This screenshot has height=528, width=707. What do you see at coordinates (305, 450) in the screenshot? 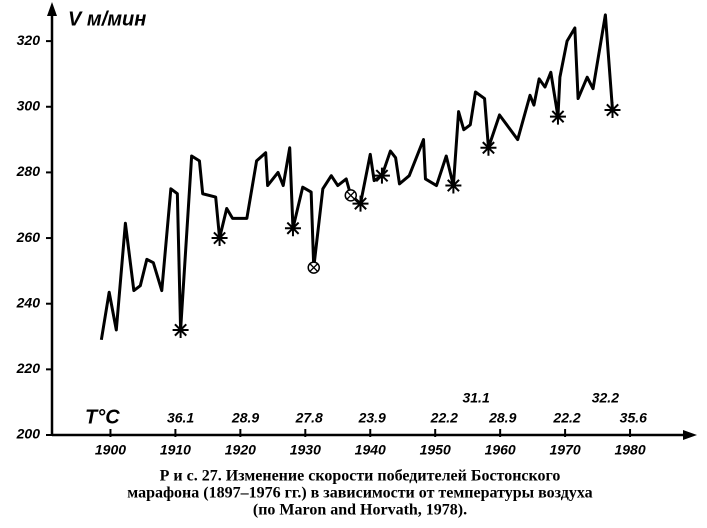
I see `x-tick-label: 1930` at bounding box center [305, 450].